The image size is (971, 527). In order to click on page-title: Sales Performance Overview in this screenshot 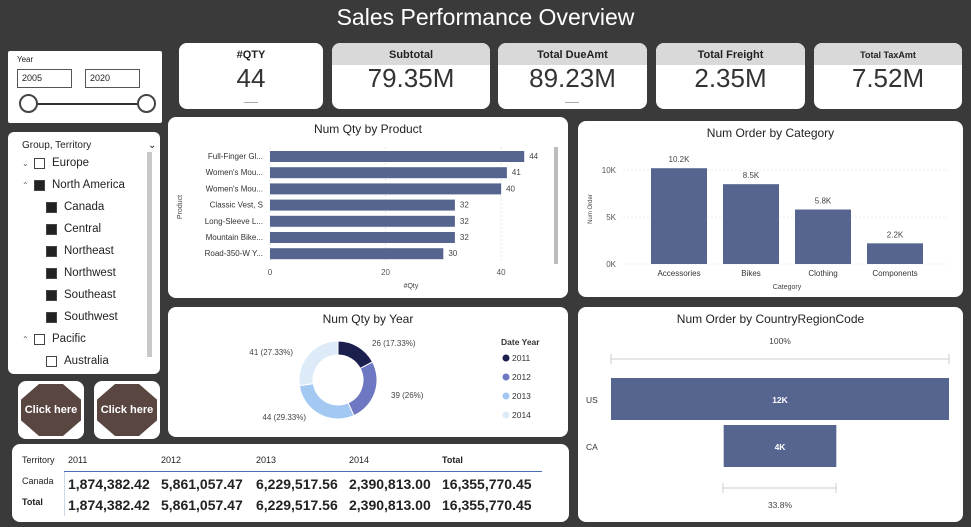, I will do `click(485, 17)`.